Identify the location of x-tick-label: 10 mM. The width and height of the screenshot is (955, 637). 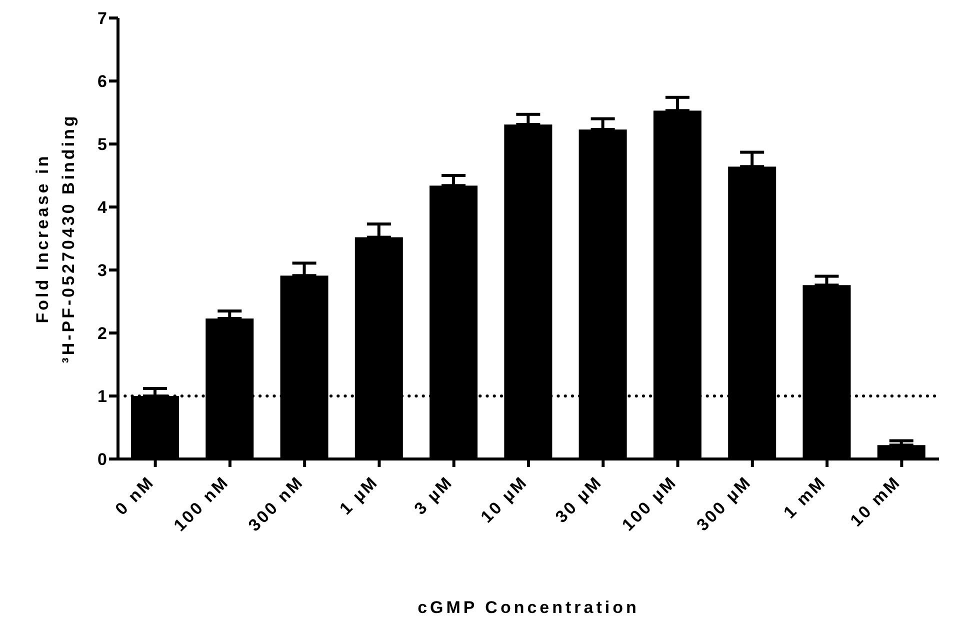
(875, 501).